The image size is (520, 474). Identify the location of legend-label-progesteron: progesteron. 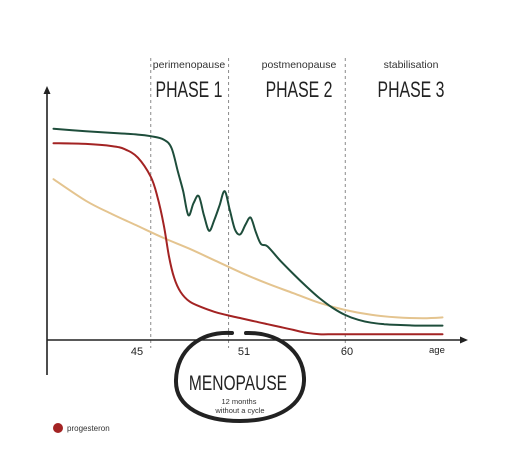
(88, 428).